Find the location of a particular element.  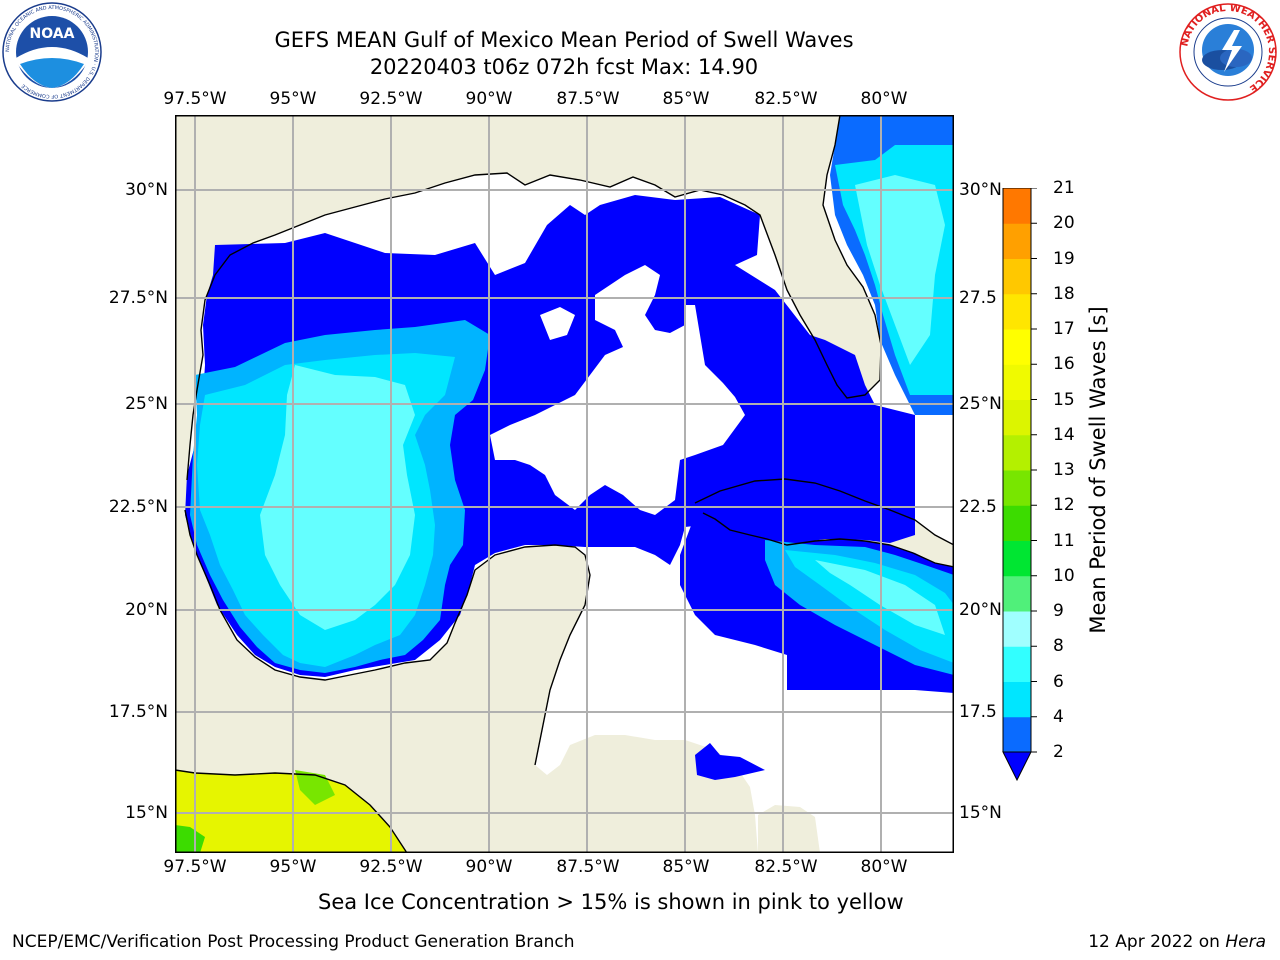

lon-tick-top: 87.5°W is located at coordinates (588, 99).